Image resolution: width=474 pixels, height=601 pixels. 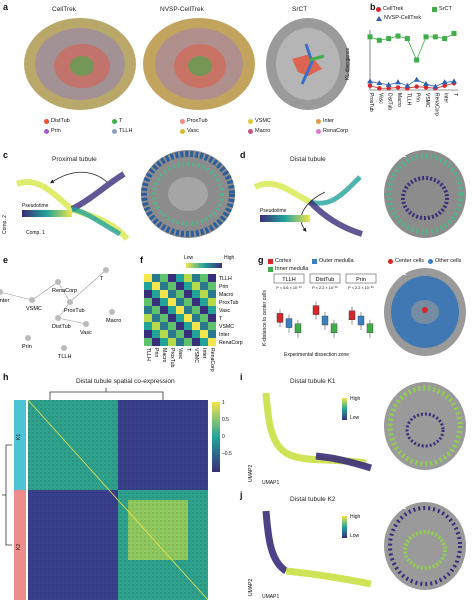 What do you see at coordinates (64, 291) in the screenshot?
I see `network-node-label: RenaCorp` at bounding box center [64, 291].